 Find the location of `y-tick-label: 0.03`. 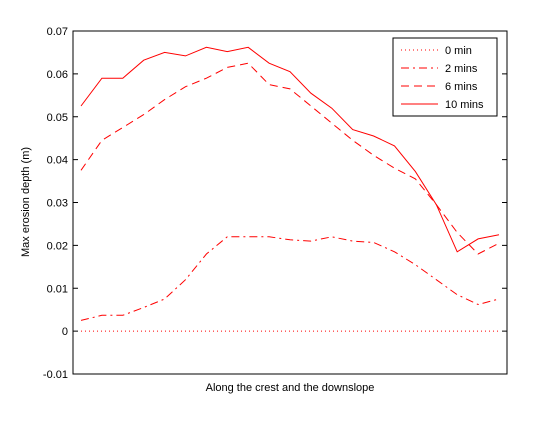

y-tick-label: 0.03 is located at coordinates (57, 204).